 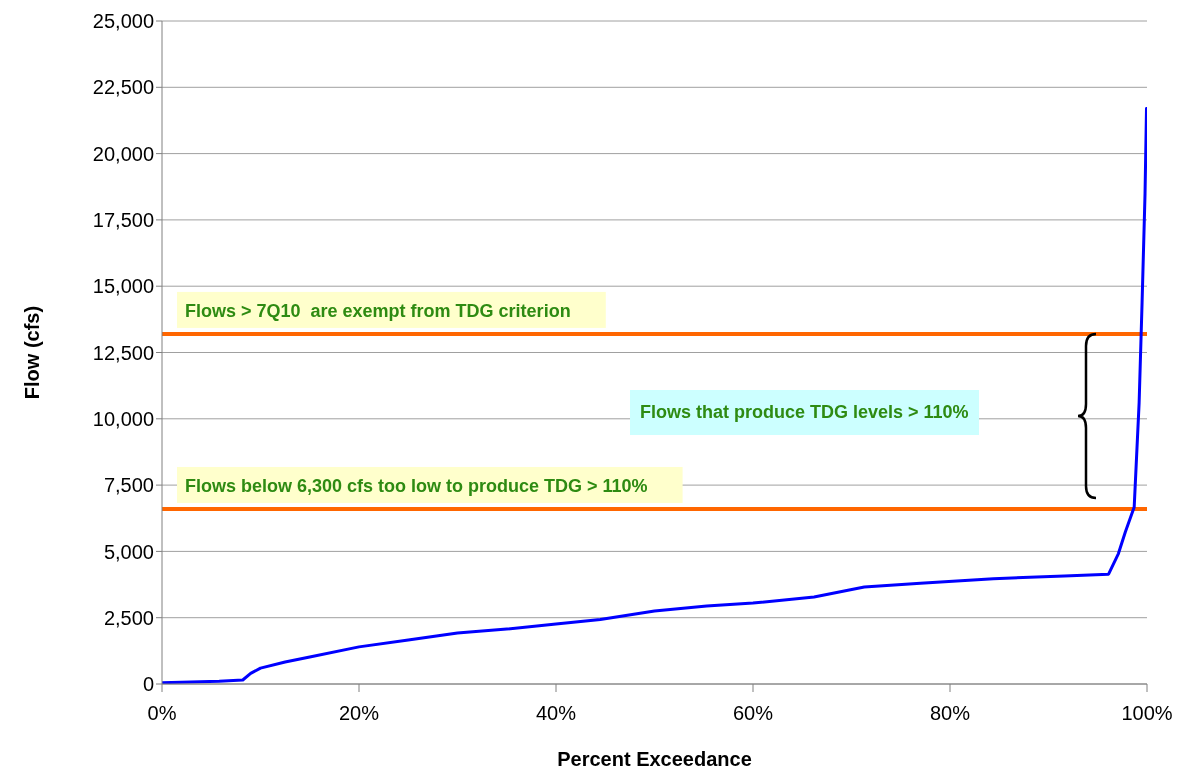 I want to click on x-tick-label: 0%, so click(x=162, y=713).